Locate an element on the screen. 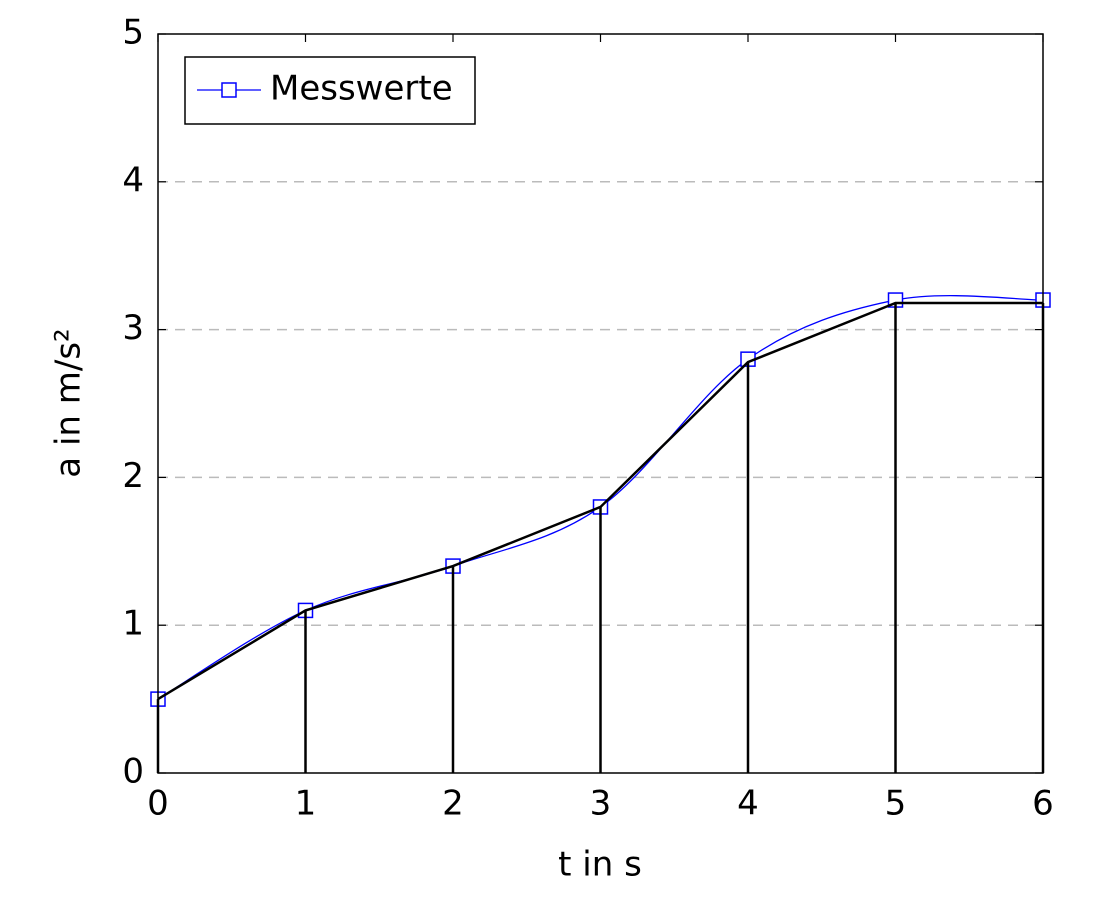 The width and height of the screenshot is (1111, 906). y-tick-label: 4 is located at coordinates (133, 180).